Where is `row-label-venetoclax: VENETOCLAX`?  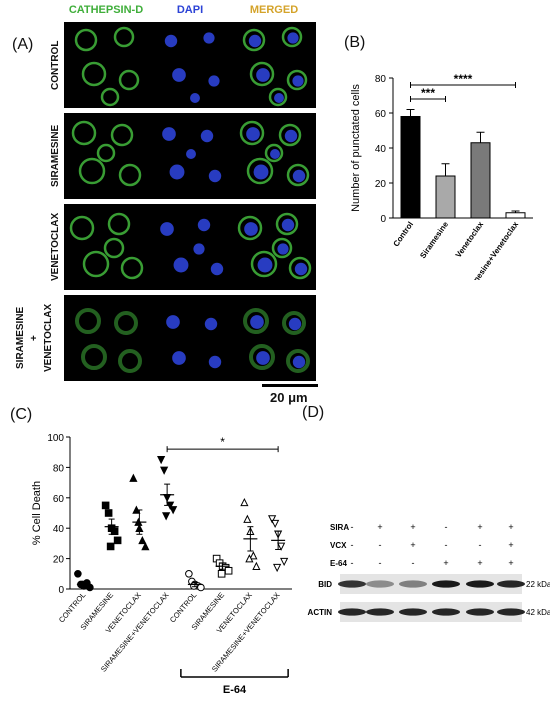
row-label-venetoclax: VENETOCLAX is located at coordinates (55, 247).